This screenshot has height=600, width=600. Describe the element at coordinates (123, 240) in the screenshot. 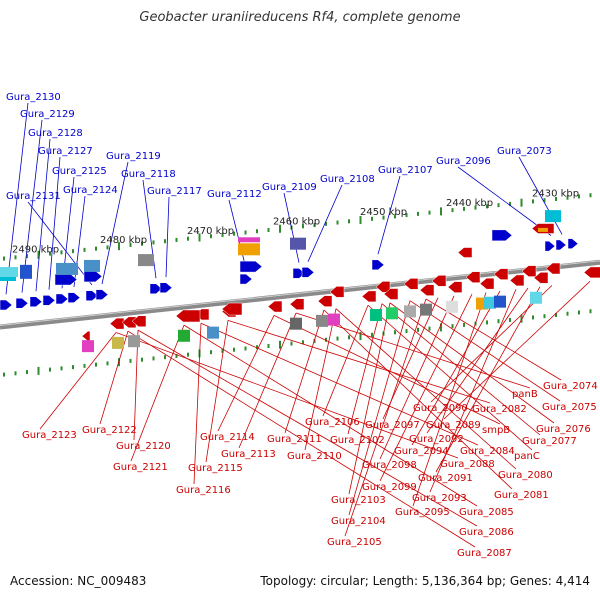

I see `scale-label: 2480 kbp` at that location.